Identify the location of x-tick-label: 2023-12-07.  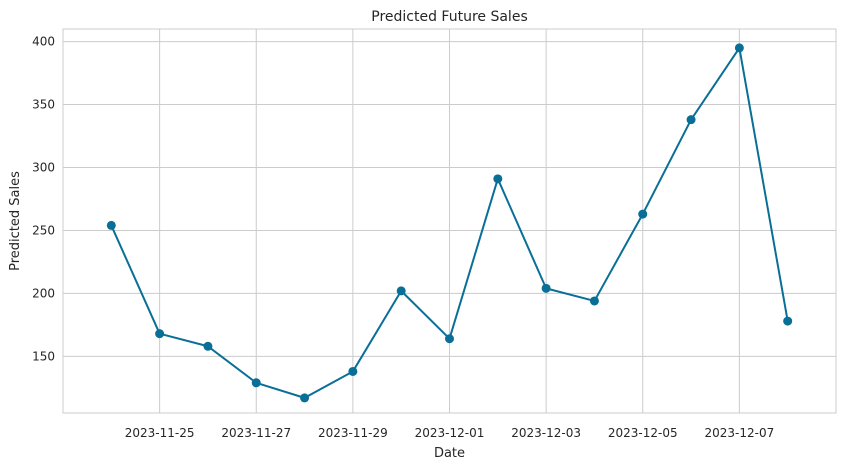
(740, 433).